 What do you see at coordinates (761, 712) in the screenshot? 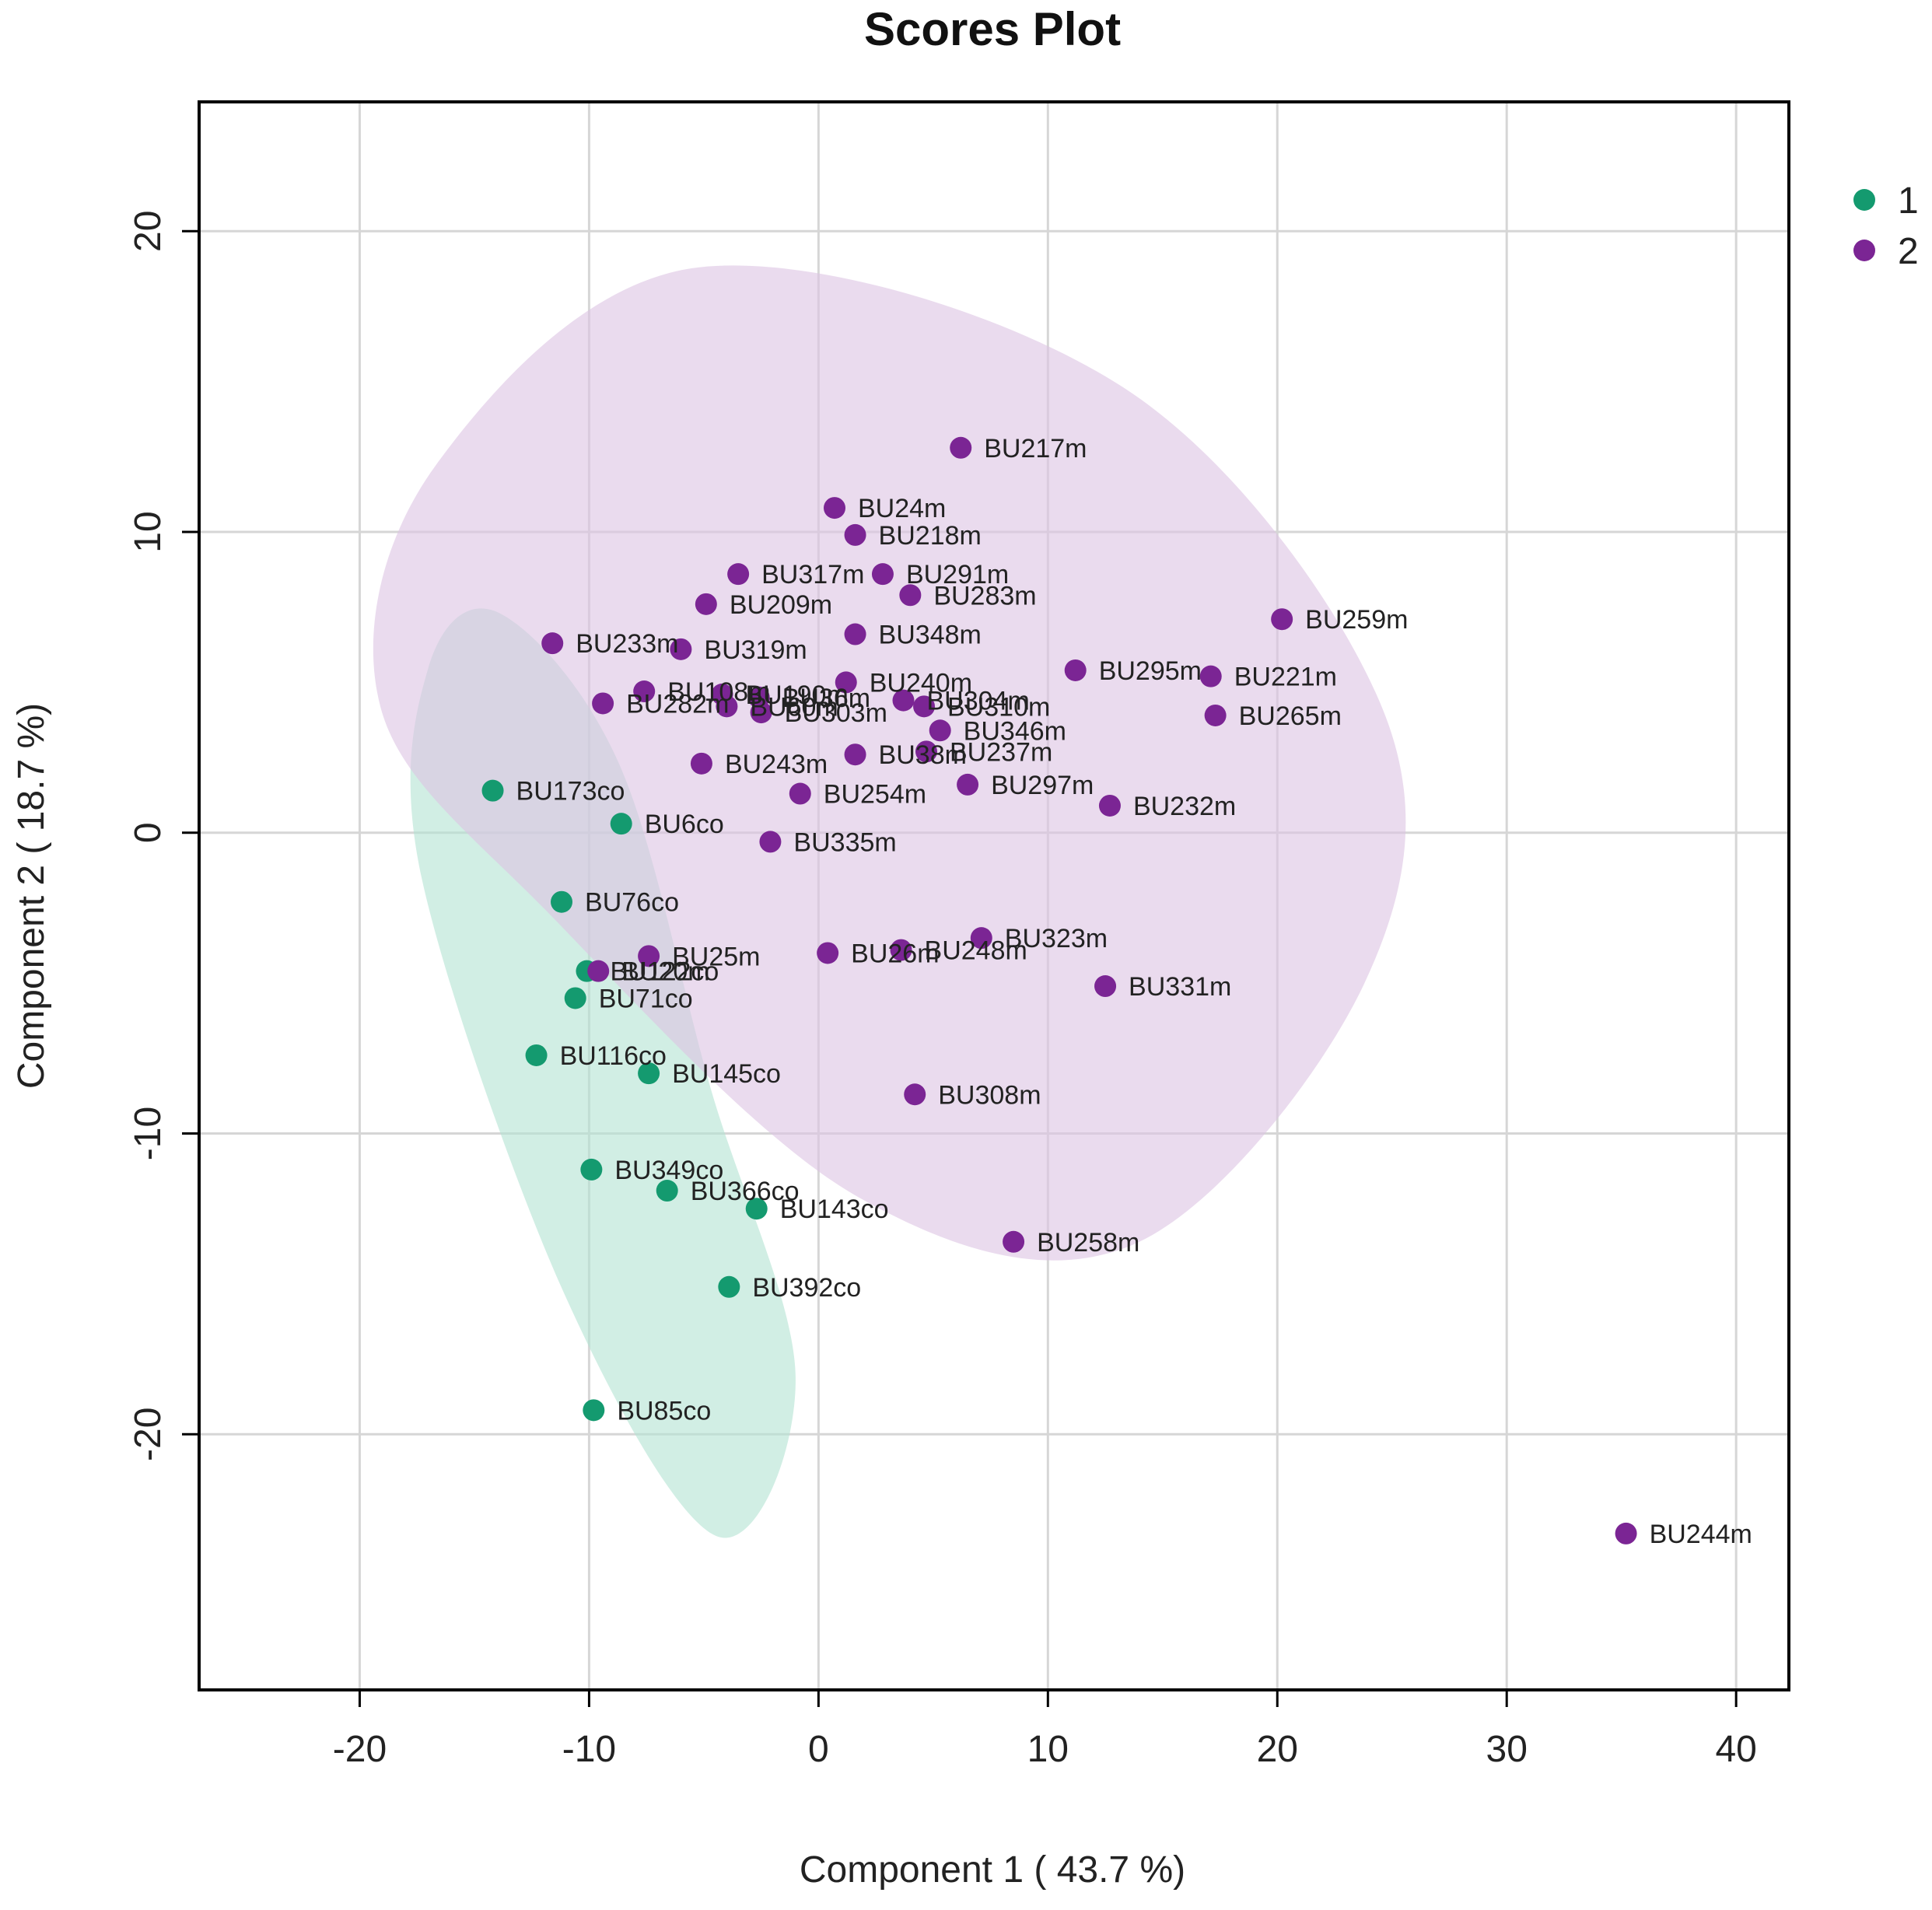
I see `data-point-bu303m` at bounding box center [761, 712].